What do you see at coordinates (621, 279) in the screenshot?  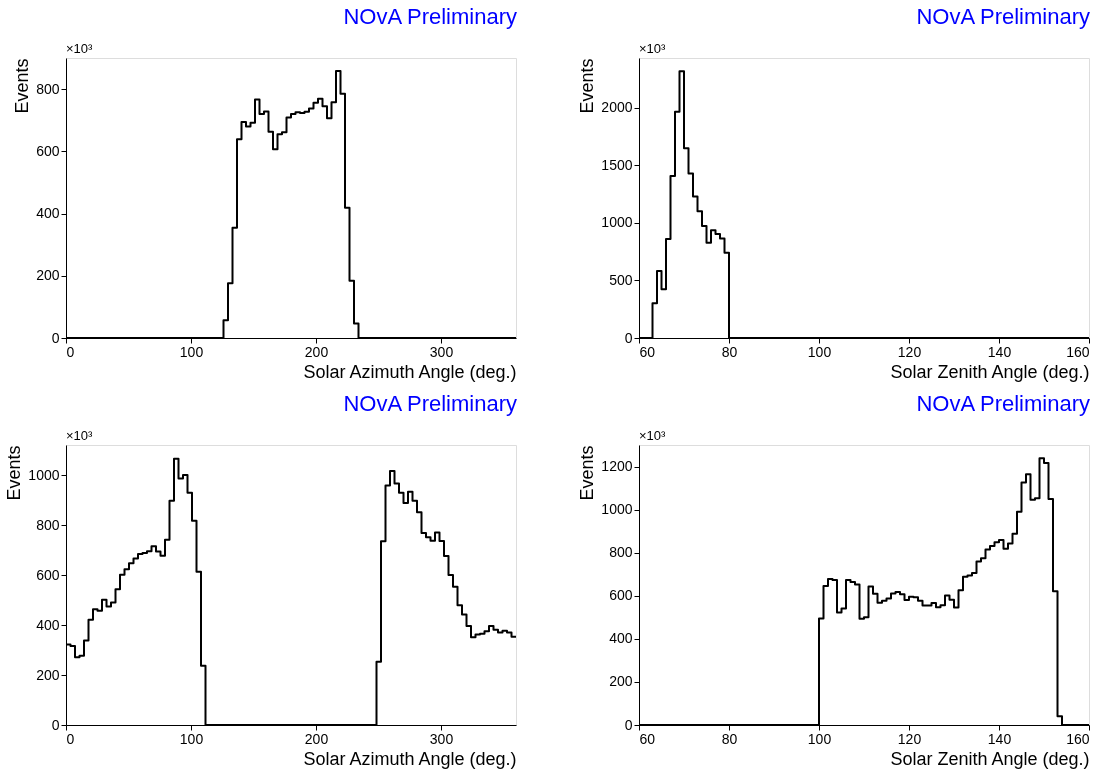 I see `y-tick-label: 500` at bounding box center [621, 279].